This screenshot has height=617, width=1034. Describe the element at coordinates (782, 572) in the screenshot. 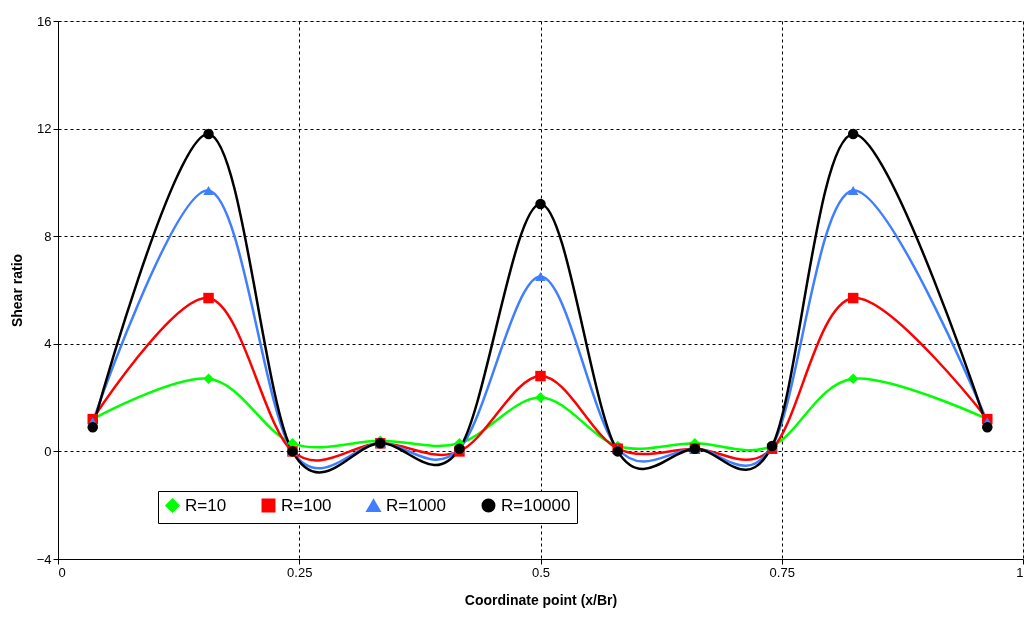

I see `x-tick-label: 0.75` at that location.